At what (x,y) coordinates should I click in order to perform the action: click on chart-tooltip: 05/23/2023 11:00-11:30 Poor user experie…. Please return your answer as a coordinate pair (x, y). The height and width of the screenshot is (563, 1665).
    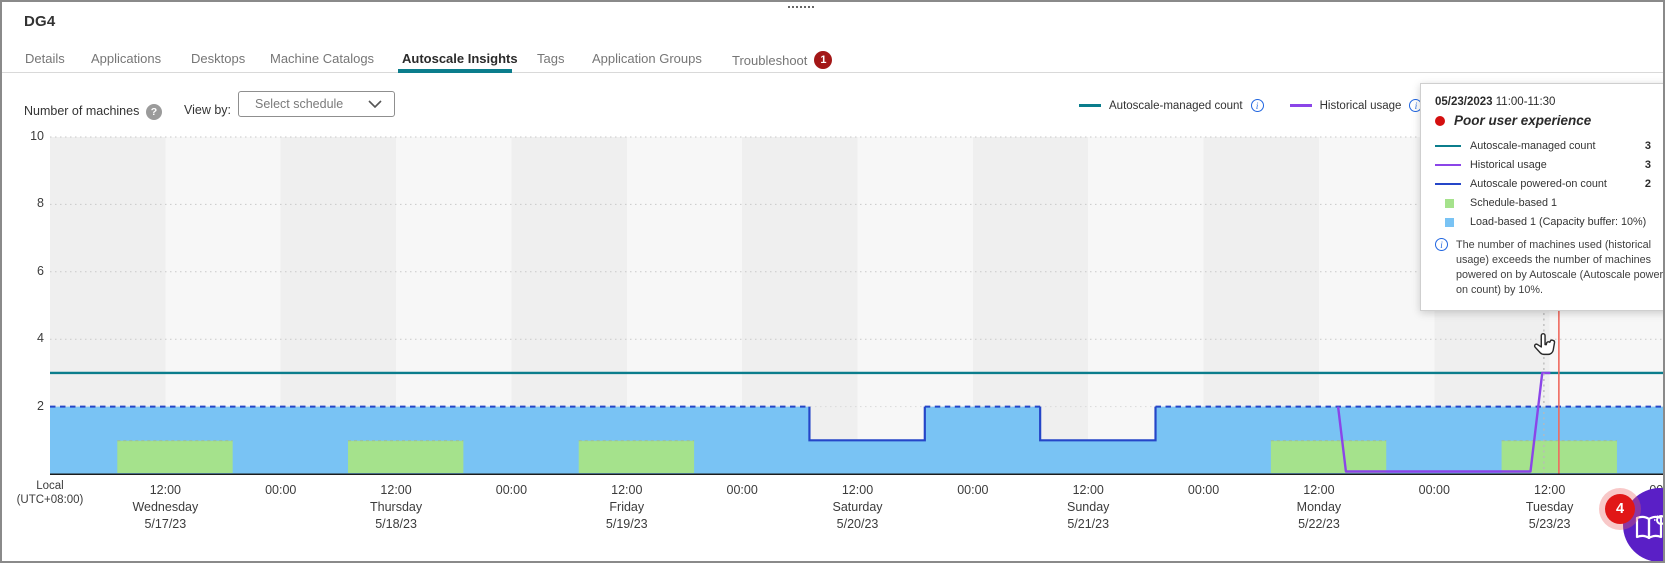
    Looking at the image, I should click on (1542, 197).